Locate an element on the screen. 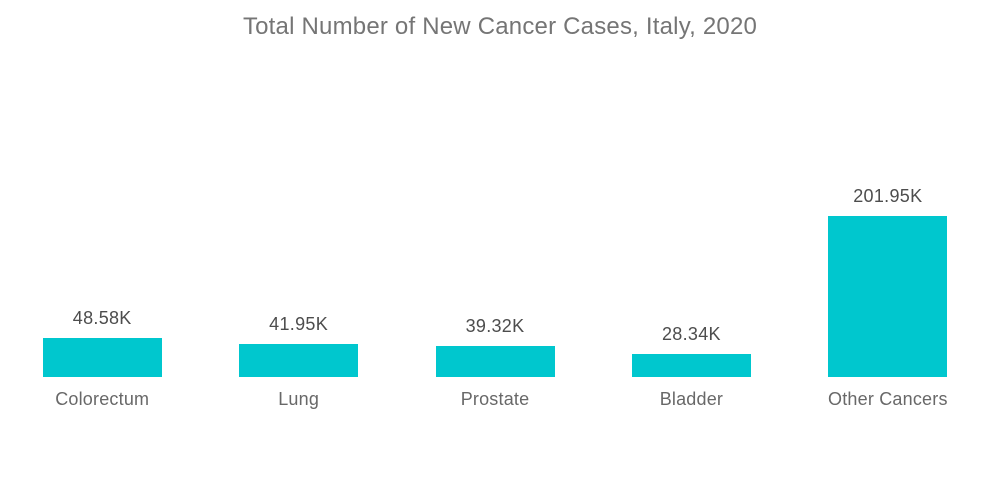 The width and height of the screenshot is (1000, 504). bar-value-label: 201.95K is located at coordinates (888, 196).